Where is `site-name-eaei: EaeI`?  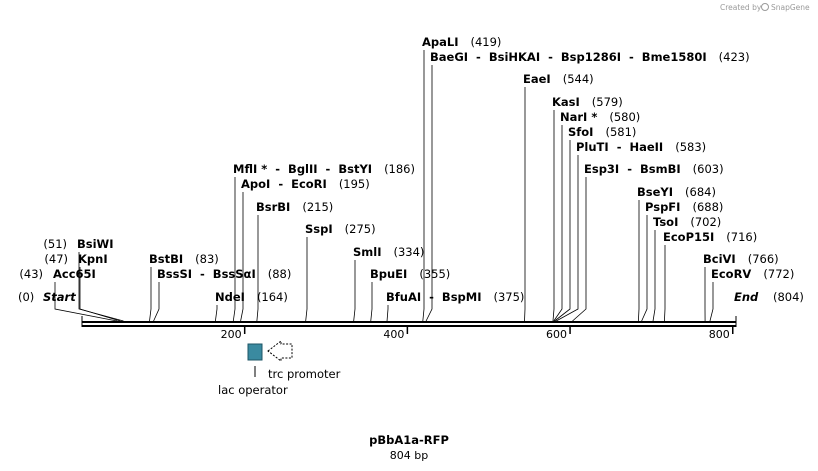 site-name-eaei: EaeI is located at coordinates (537, 79).